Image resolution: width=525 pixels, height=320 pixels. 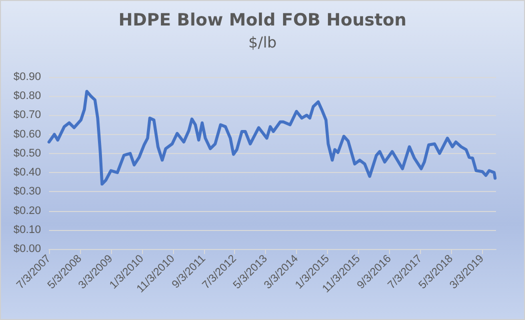 I want to click on chart-subtitle: $/lb, so click(x=262, y=43).